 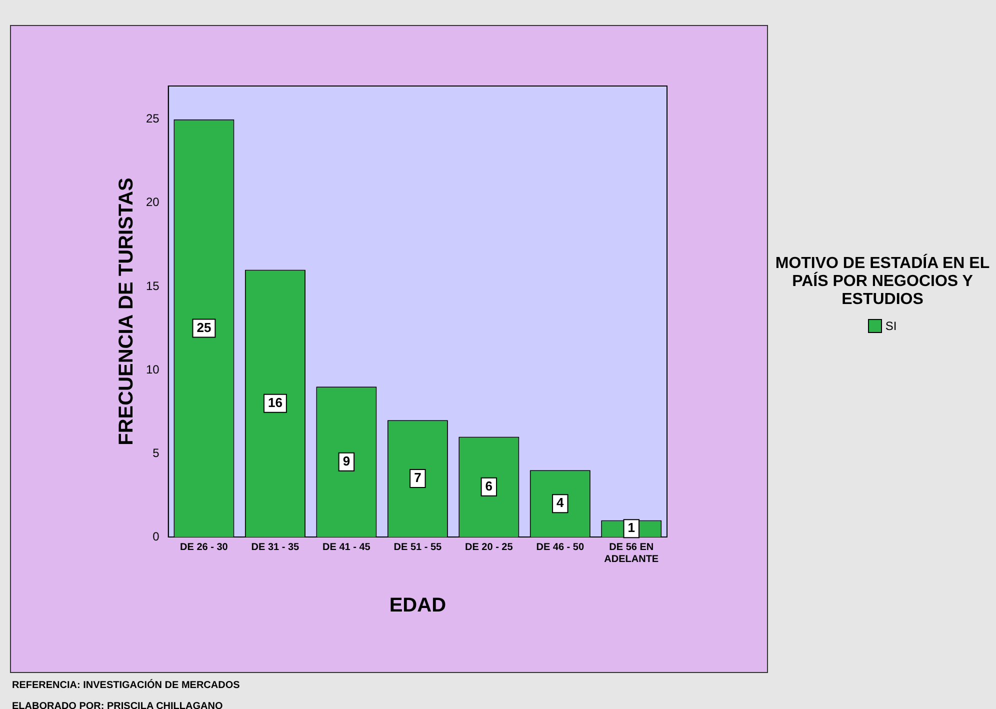 I want to click on data-label: 9, so click(x=346, y=460).